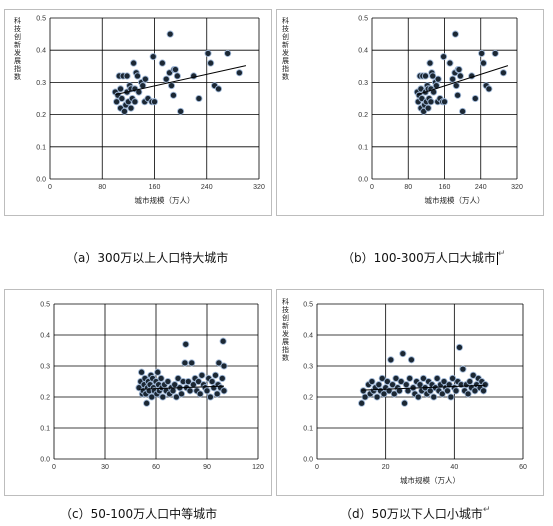 Image resolution: width=553 pixels, height=526 pixels. Describe the element at coordinates (207, 467) in the screenshot. I see `x-tick-label: 90` at that location.